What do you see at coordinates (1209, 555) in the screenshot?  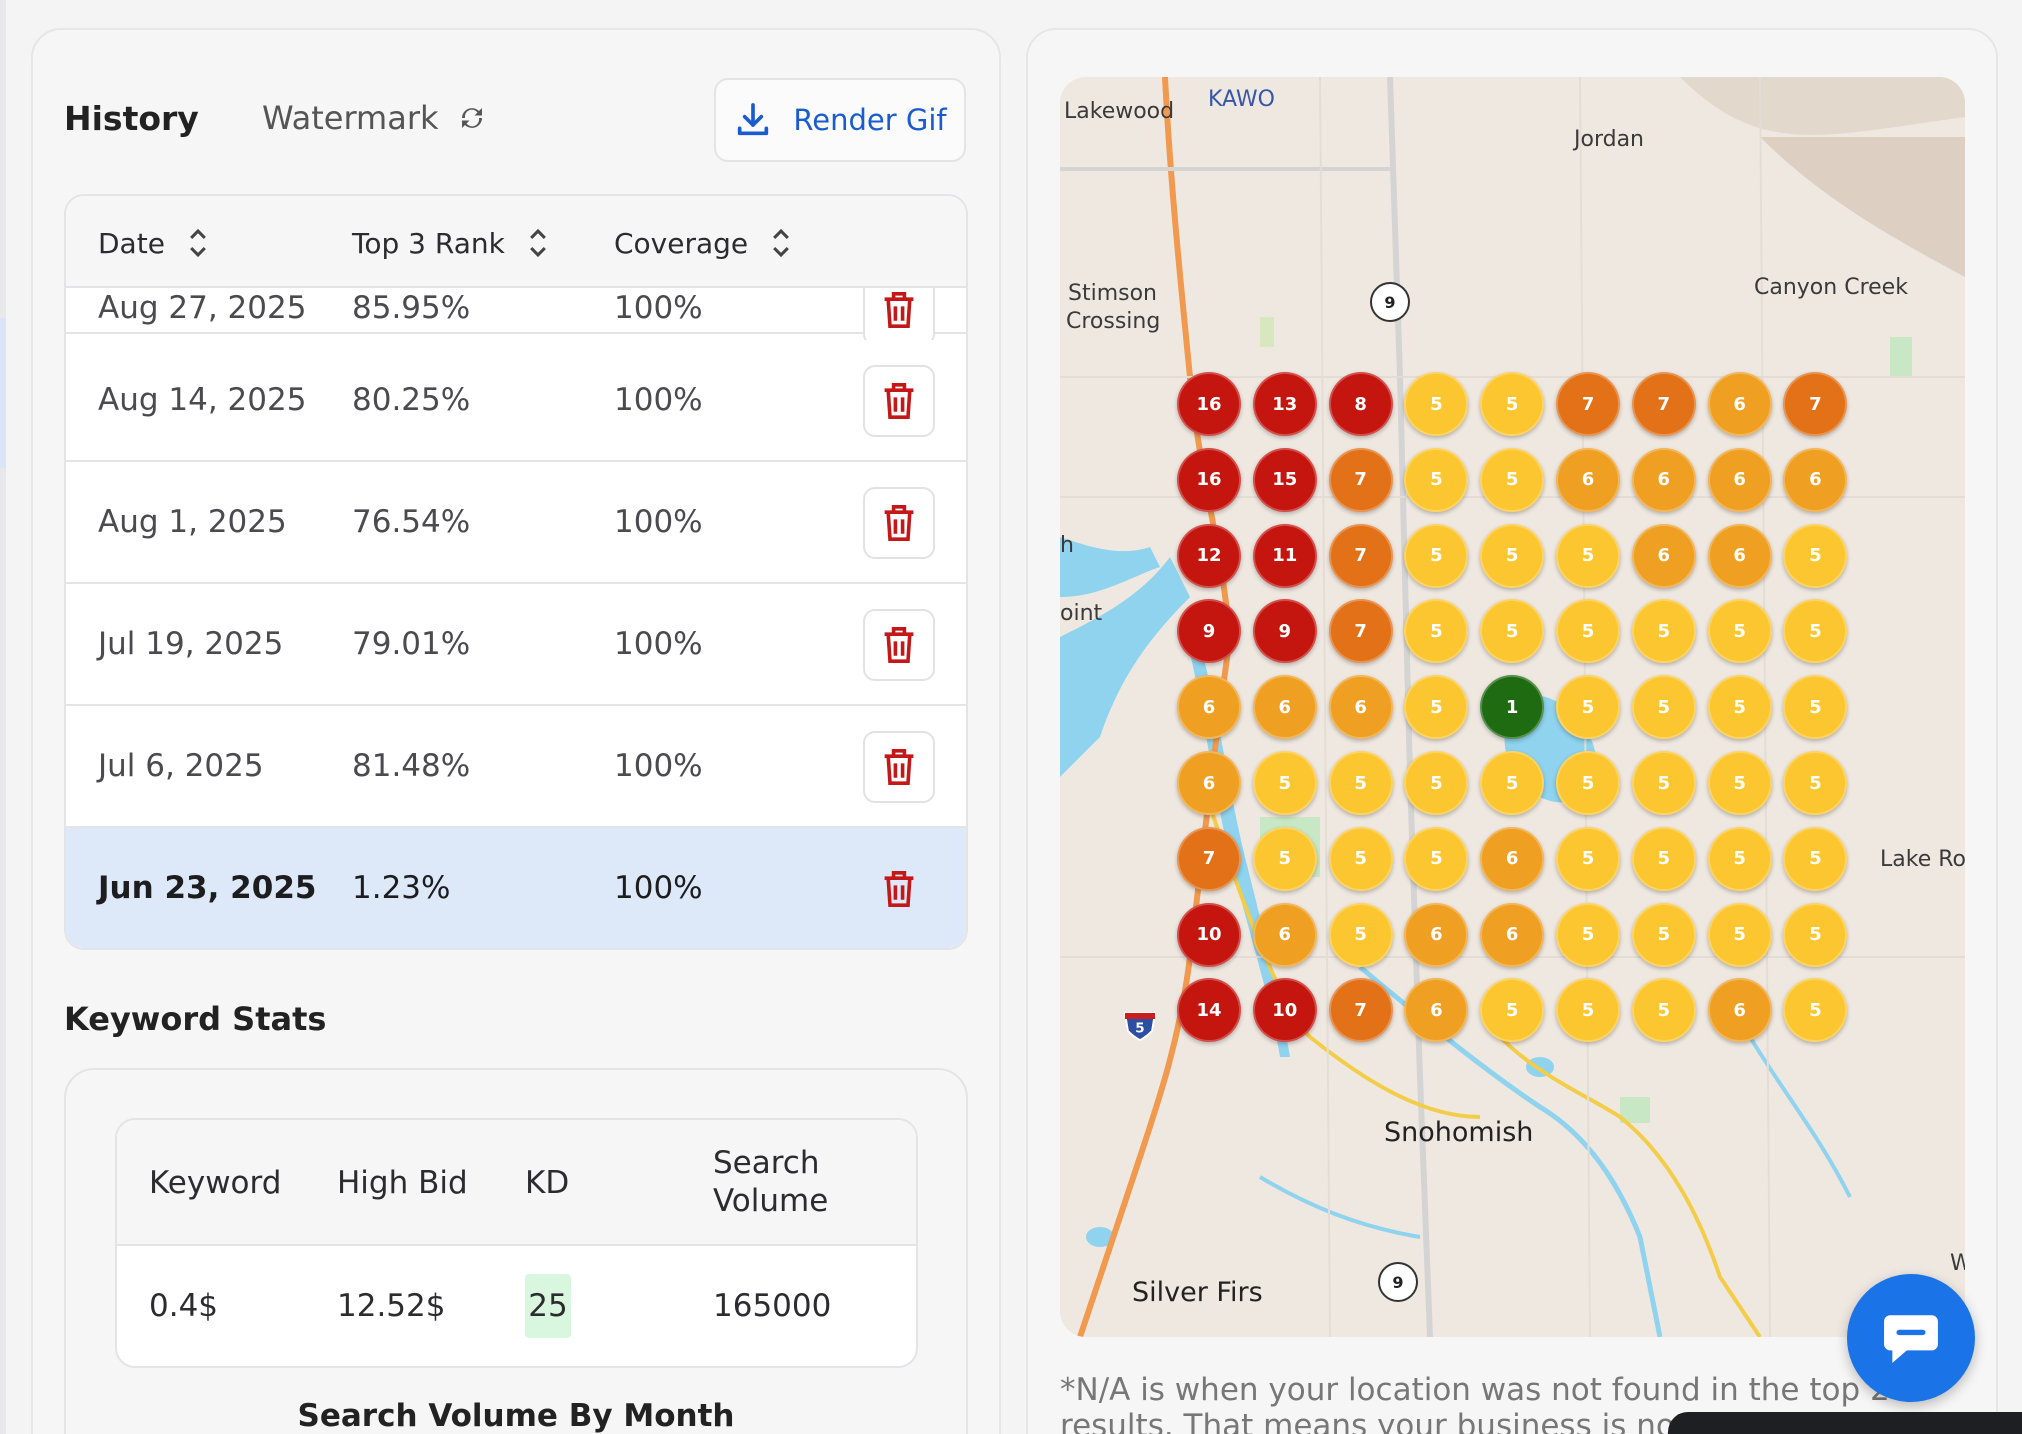 I see `rank-point: 12` at bounding box center [1209, 555].